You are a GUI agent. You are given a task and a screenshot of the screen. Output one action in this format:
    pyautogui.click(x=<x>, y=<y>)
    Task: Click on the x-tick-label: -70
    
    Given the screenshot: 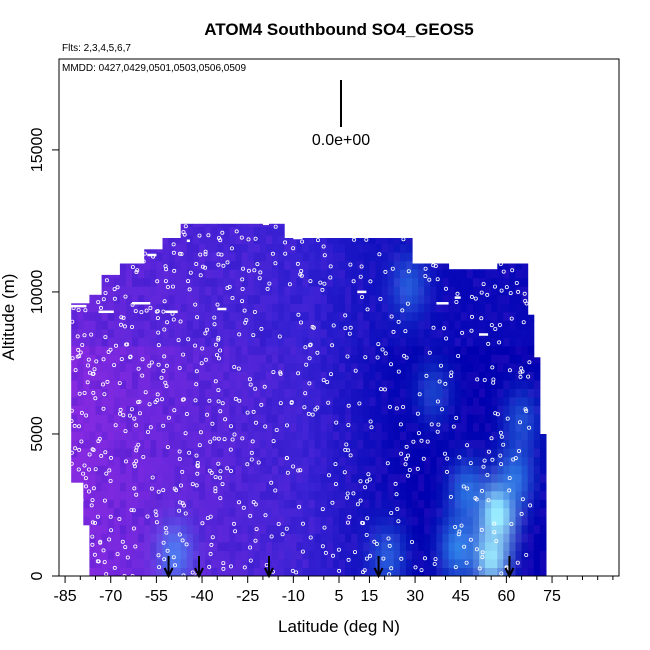 What is the action you would take?
    pyautogui.click(x=110, y=596)
    